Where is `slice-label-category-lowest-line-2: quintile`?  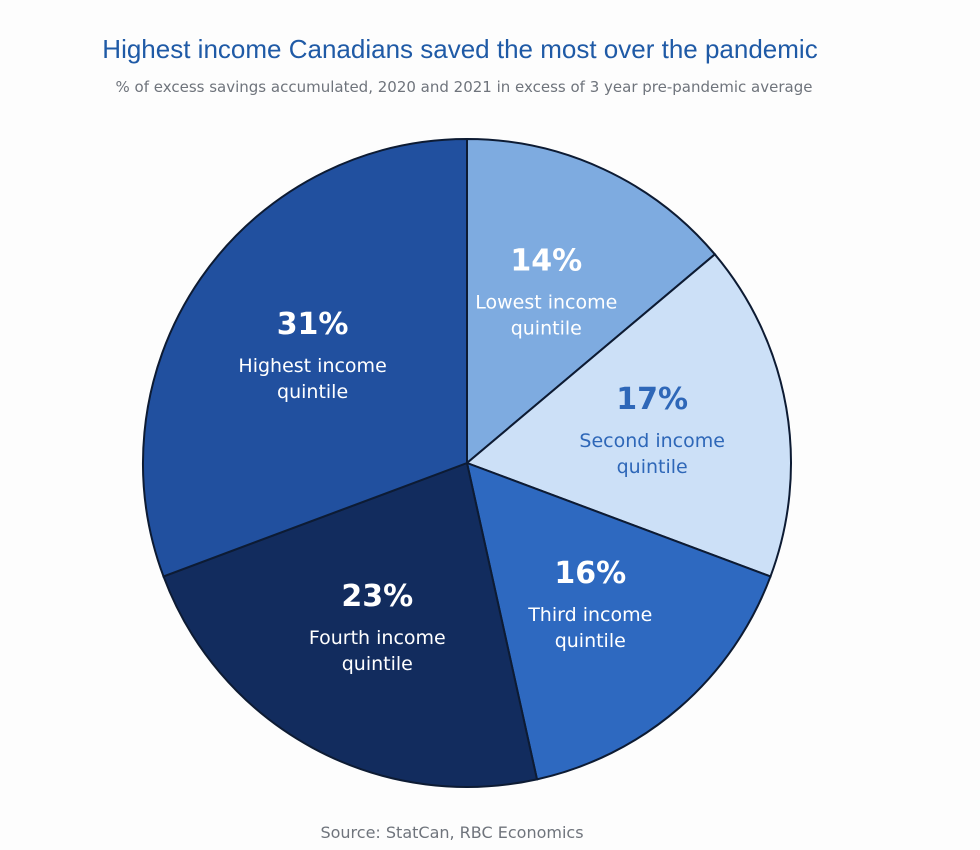 slice-label-category-lowest-line-2: quintile is located at coordinates (546, 329).